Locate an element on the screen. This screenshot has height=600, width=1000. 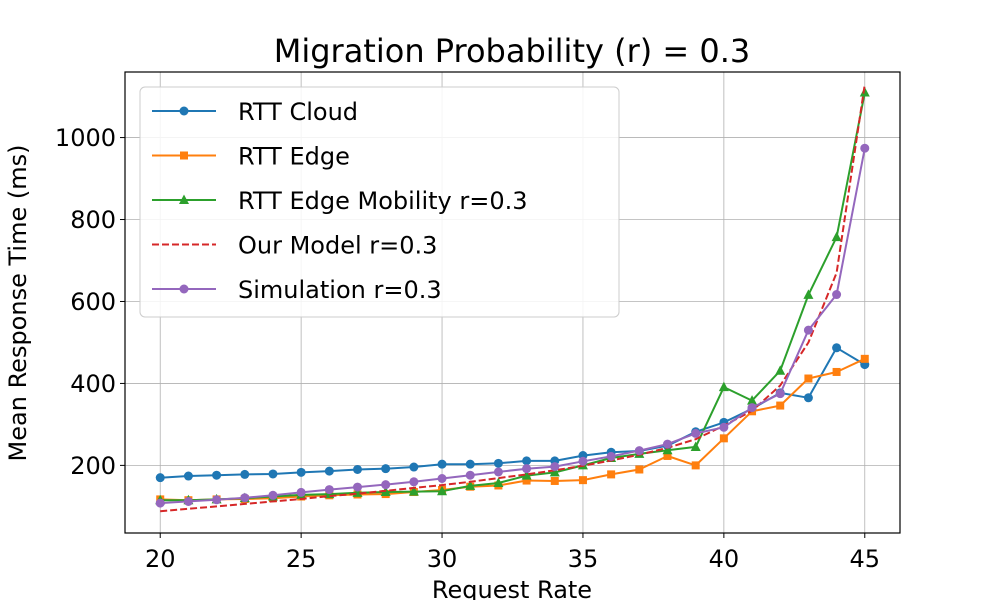
y-tick-label: 600 is located at coordinates (93, 302).